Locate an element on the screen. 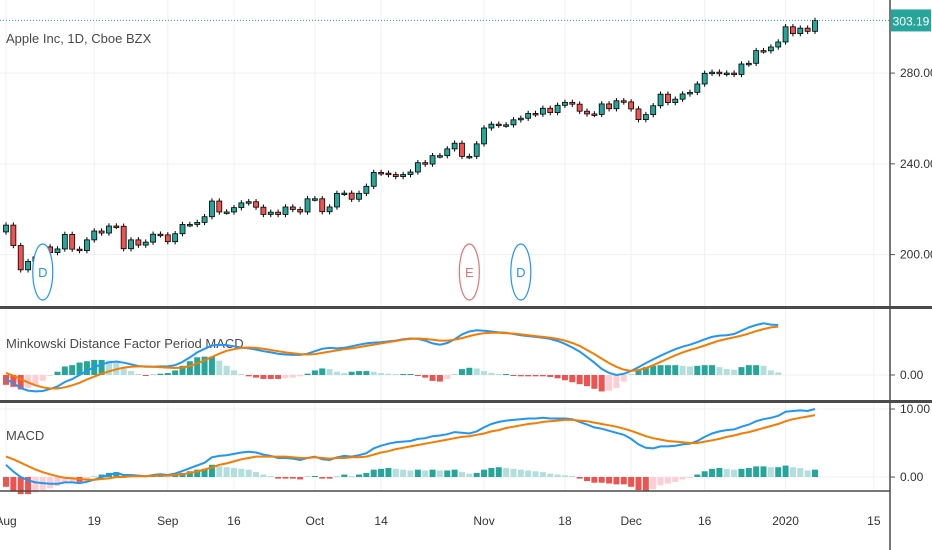 The image size is (932, 550). price-axis: 200.00 240.00 280.00 303.19 0.00 0.00 10.00 is located at coordinates (911, 246).